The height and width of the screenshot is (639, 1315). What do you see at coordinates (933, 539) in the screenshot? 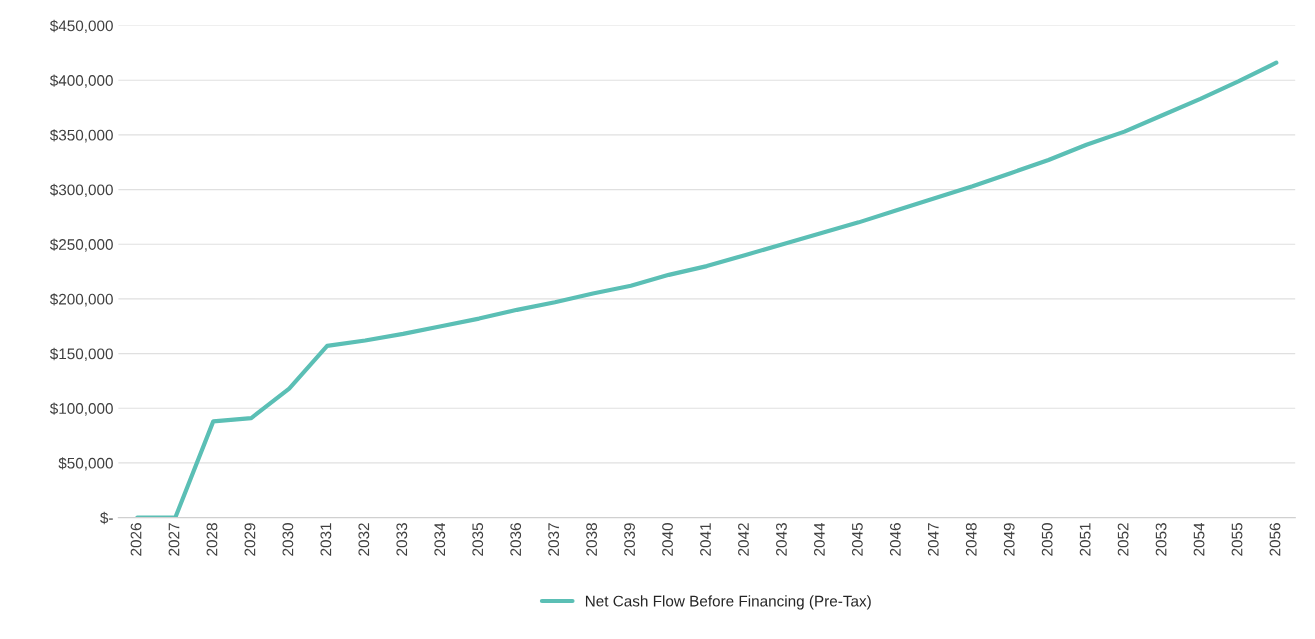
I see `x-tick-label: 2047` at bounding box center [933, 539].